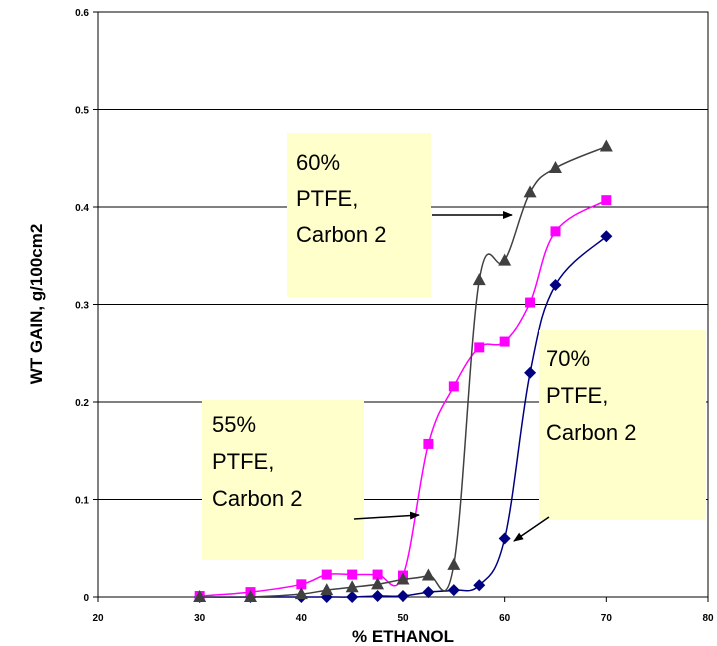 The height and width of the screenshot is (646, 717). What do you see at coordinates (82, 306) in the screenshot?
I see `y-tick-label: 0.3` at bounding box center [82, 306].